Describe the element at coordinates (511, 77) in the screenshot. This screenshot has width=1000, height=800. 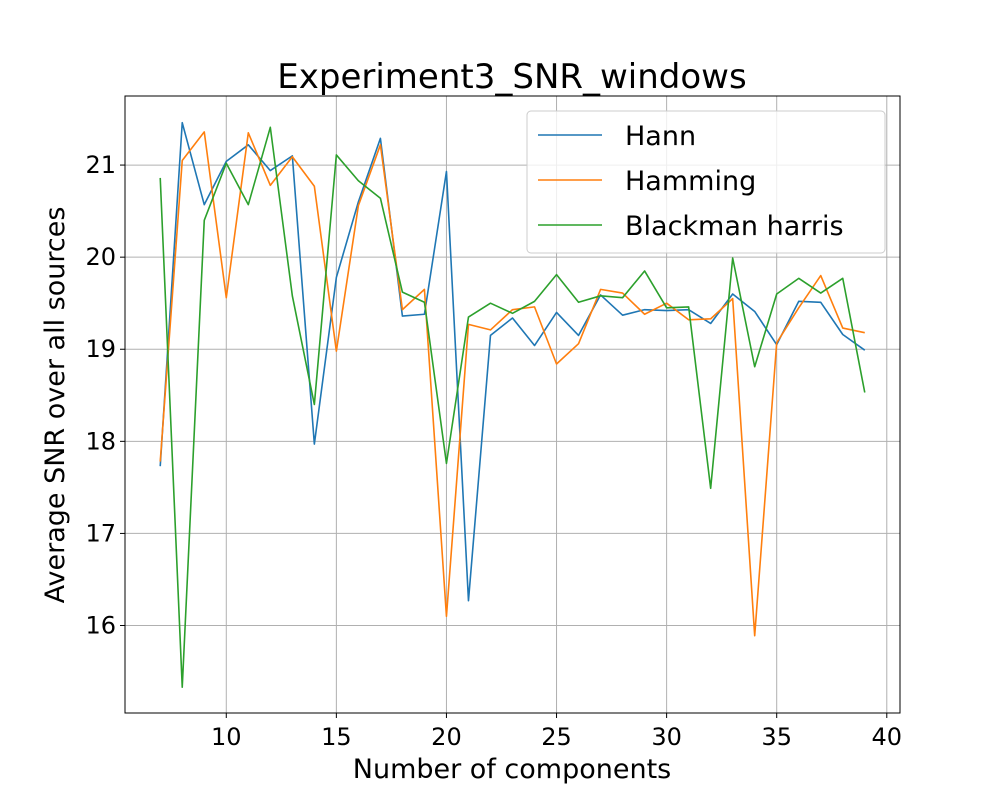
I see `chart-title: Experiment3_SNR_windows` at that location.